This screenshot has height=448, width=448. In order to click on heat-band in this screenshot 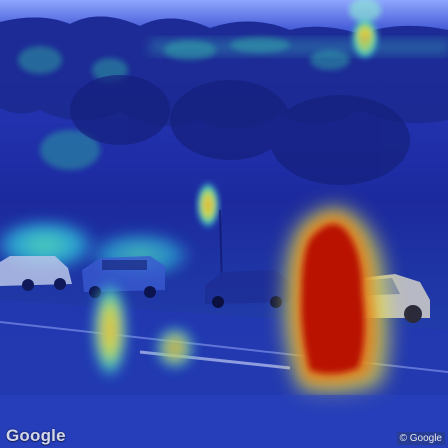, I will do `click(299, 47)`.